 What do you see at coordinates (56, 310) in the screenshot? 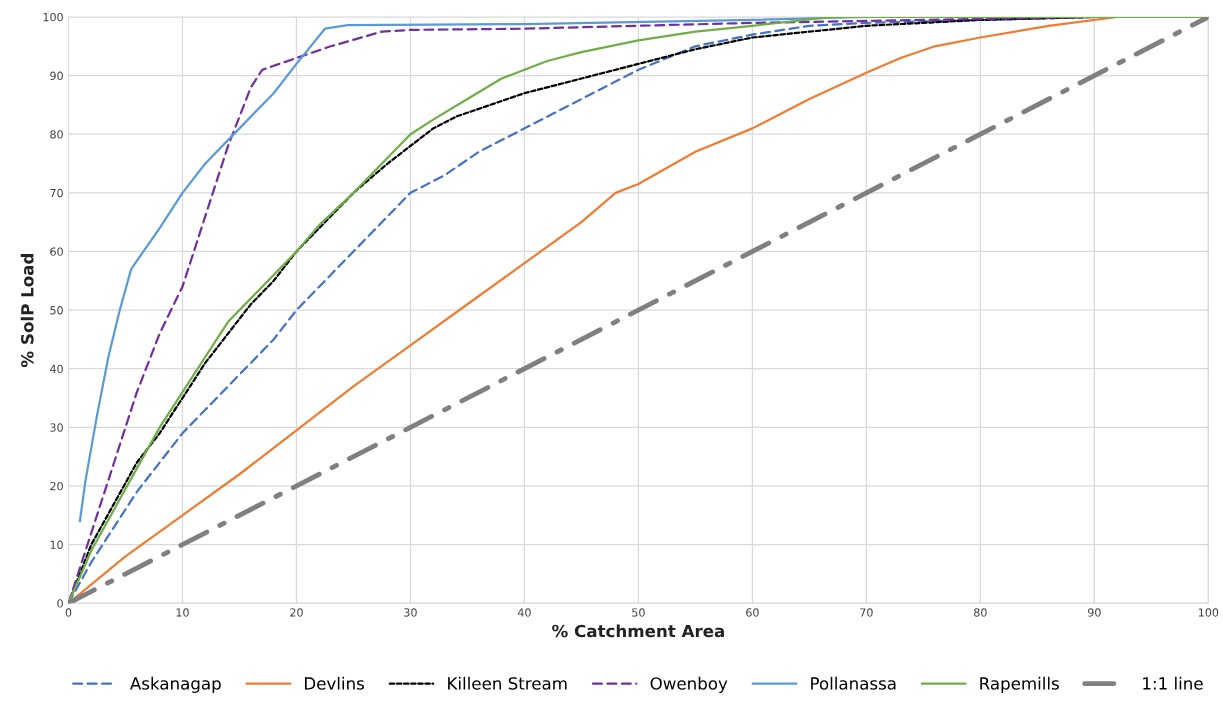
I see `y-tick-label: 50` at bounding box center [56, 310].